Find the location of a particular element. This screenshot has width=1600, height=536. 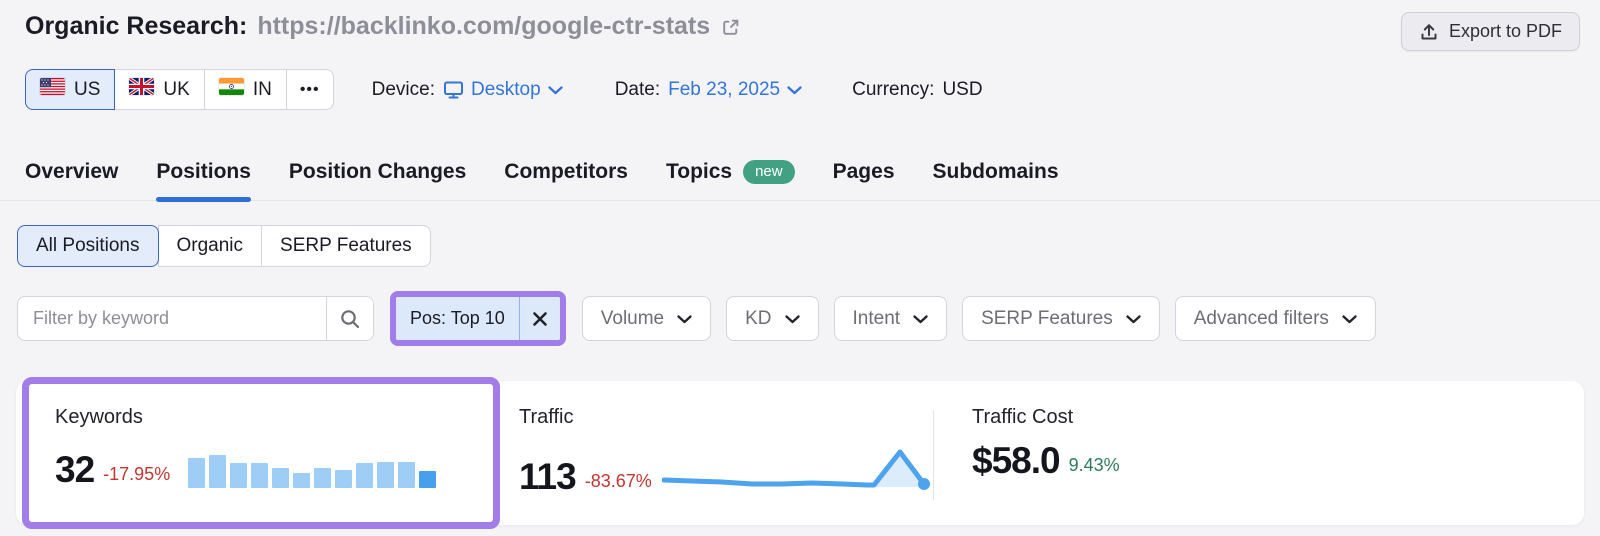

traffic-trend-sparkline is located at coordinates (797, 471).